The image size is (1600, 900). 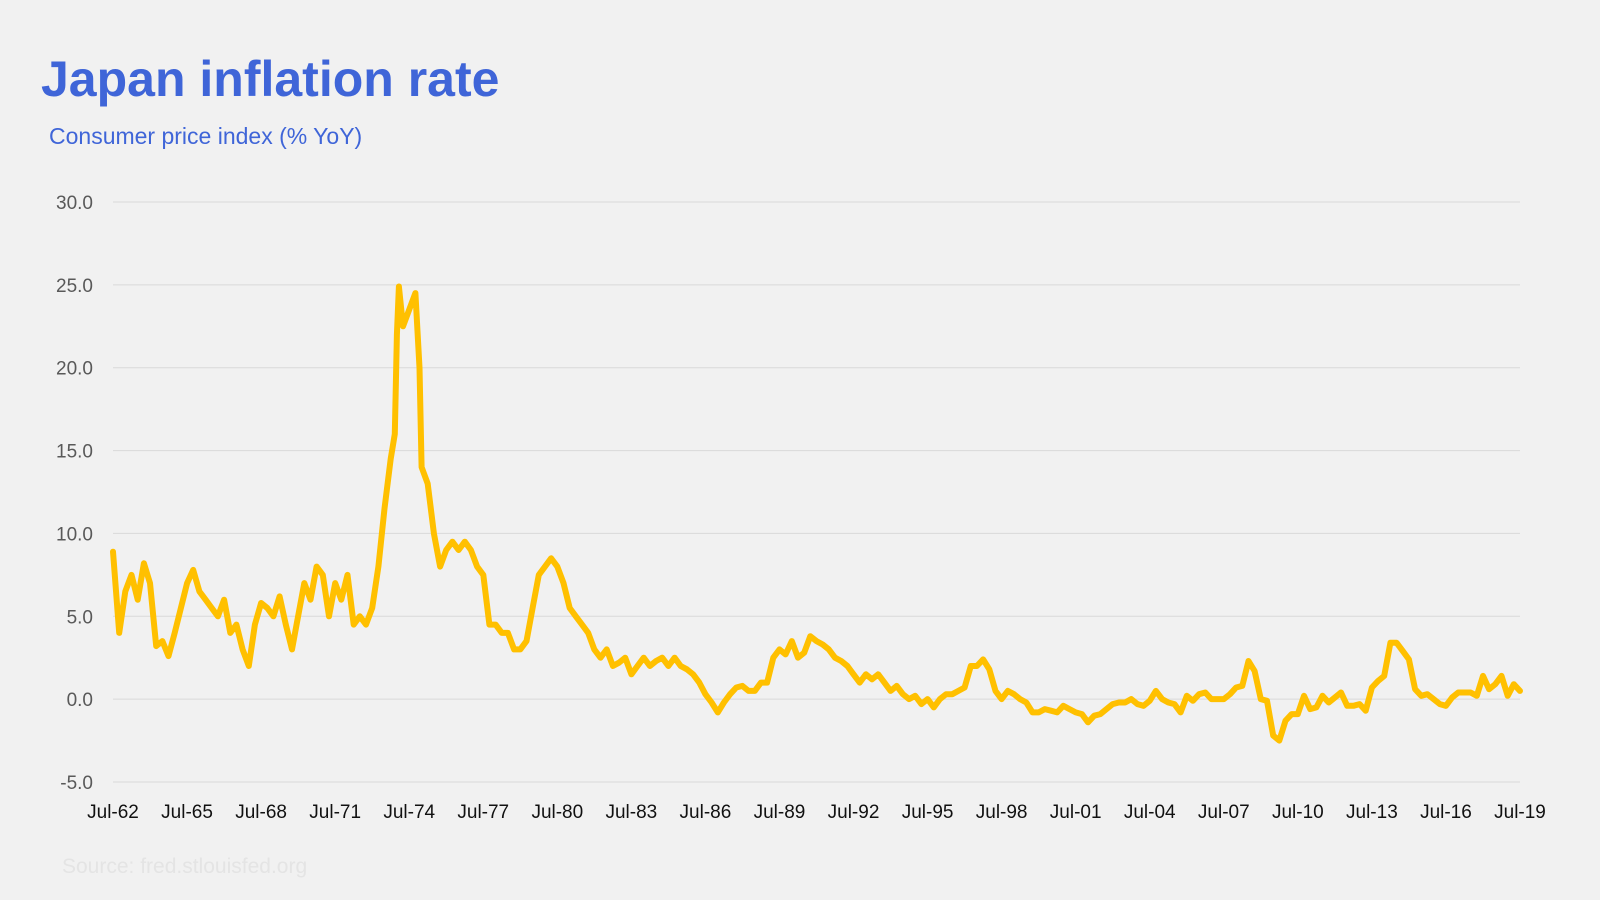 I want to click on x-tick-label: Jul-16, so click(x=1446, y=812).